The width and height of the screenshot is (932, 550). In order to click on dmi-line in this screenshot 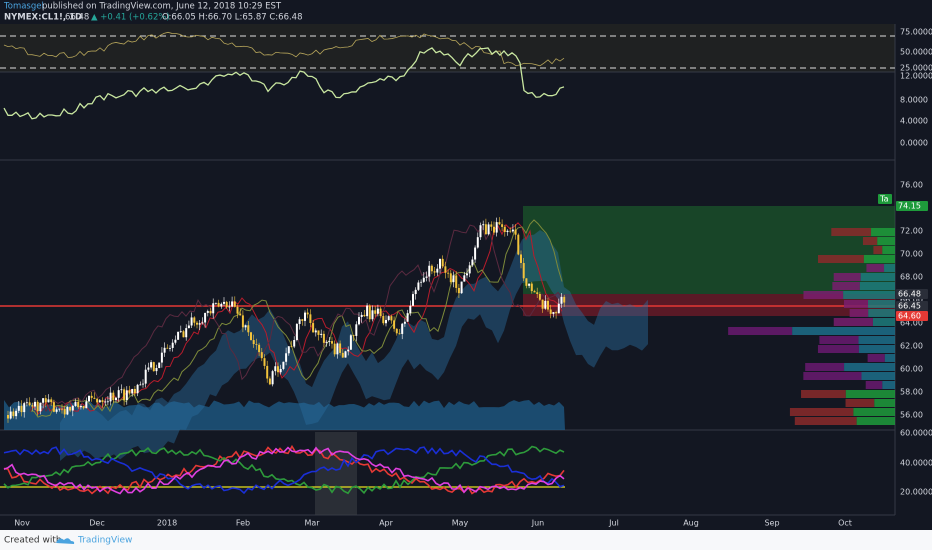, I will do `click(284, 470)`.